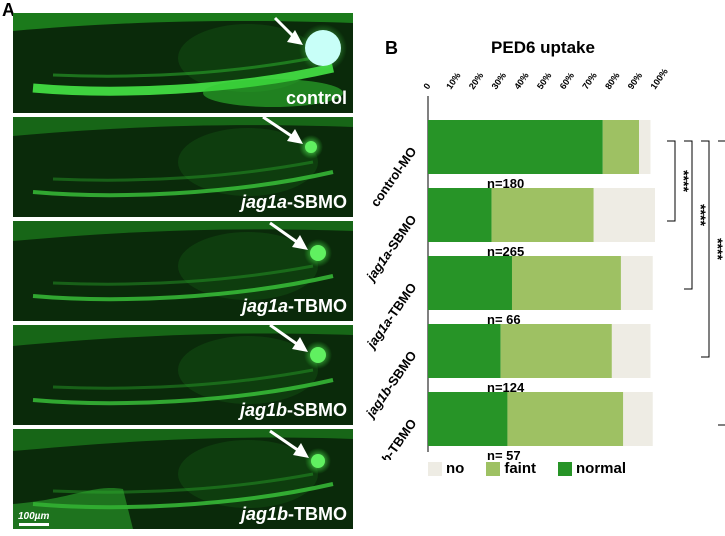  Describe the element at coordinates (505, 251) in the screenshot. I see `n-label: n=265` at that location.